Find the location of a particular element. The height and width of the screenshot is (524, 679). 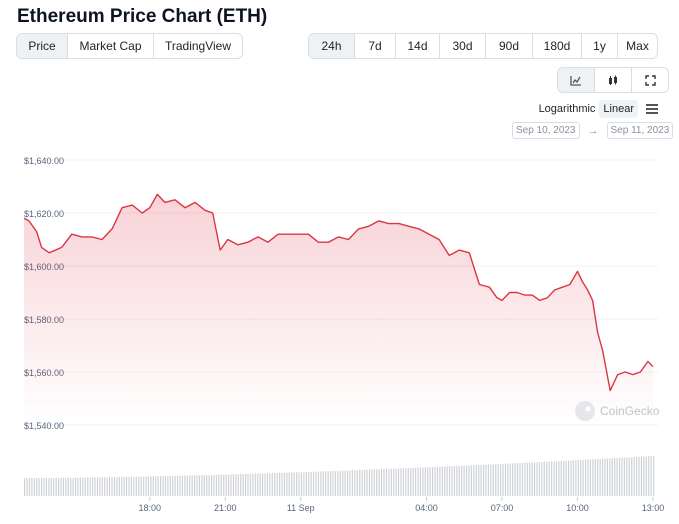

range-24h: 24h is located at coordinates (332, 46).